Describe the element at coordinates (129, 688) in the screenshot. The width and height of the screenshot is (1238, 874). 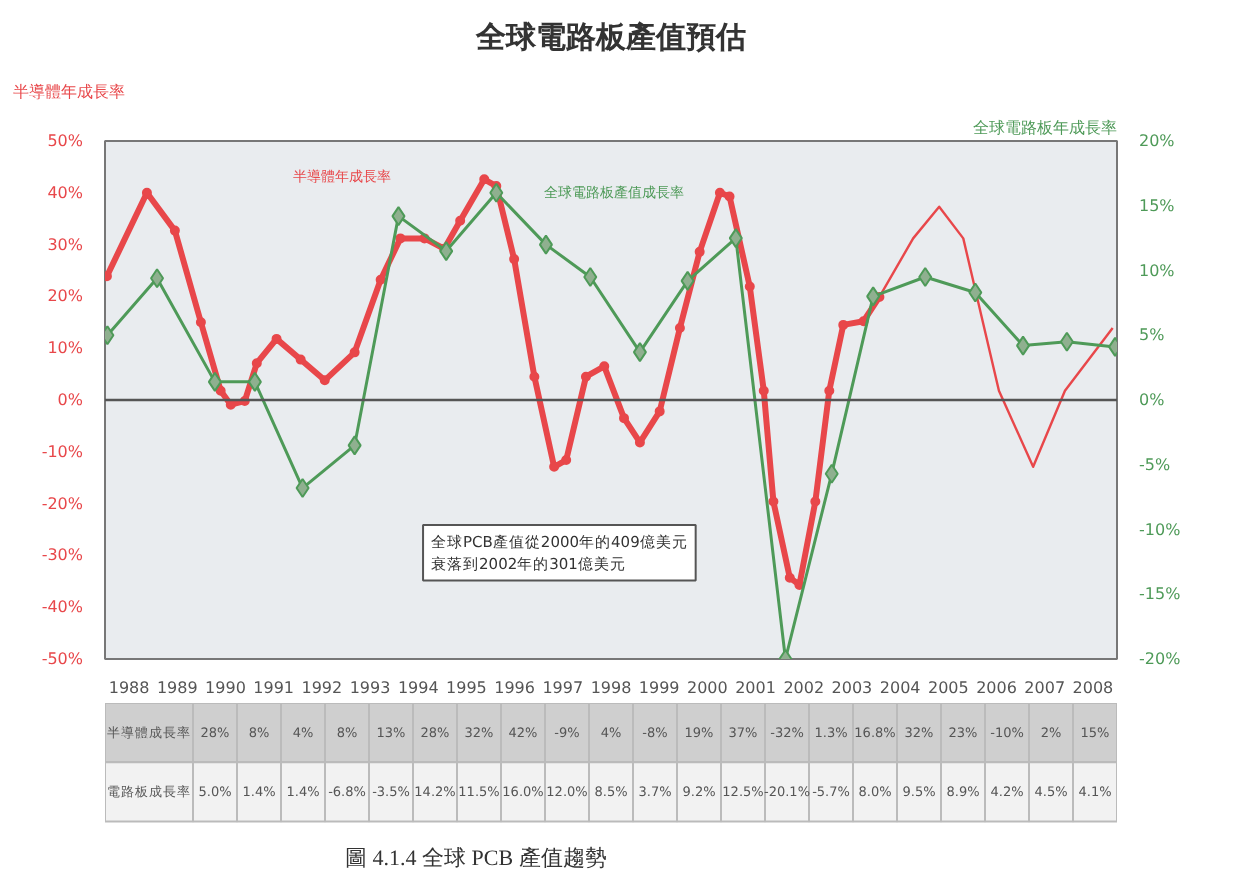
I see `x-tick-label: 1988` at that location.